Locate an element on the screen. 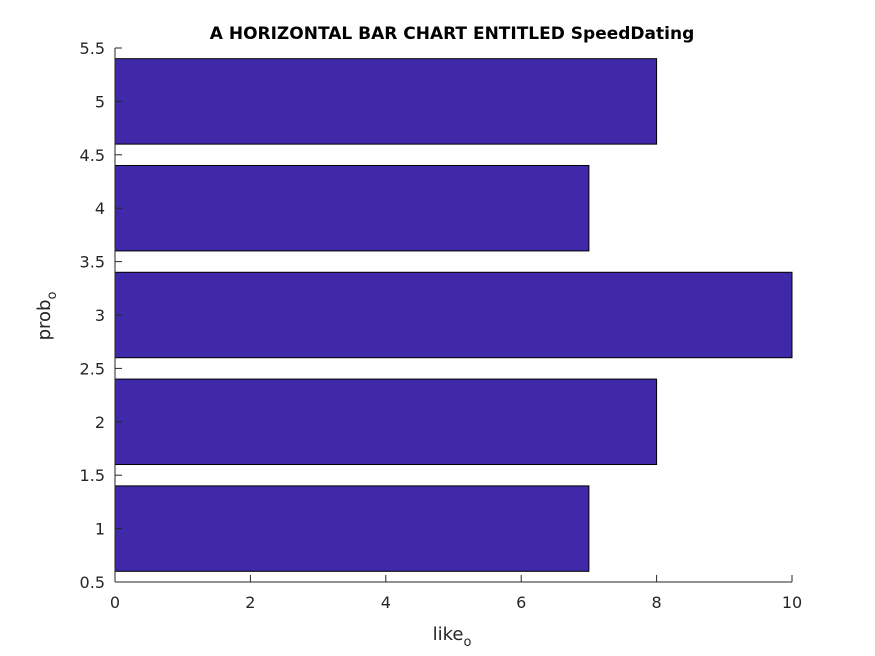 The height and width of the screenshot is (656, 875). x-ticks-group: 0 2 4 6 8 10 is located at coordinates (456, 593).